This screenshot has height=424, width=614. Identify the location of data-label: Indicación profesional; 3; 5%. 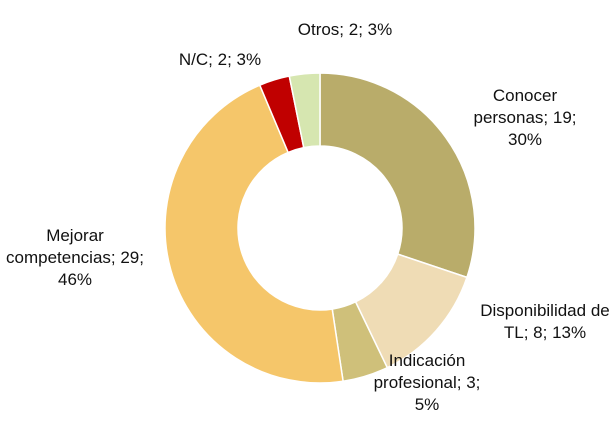
(427, 382).